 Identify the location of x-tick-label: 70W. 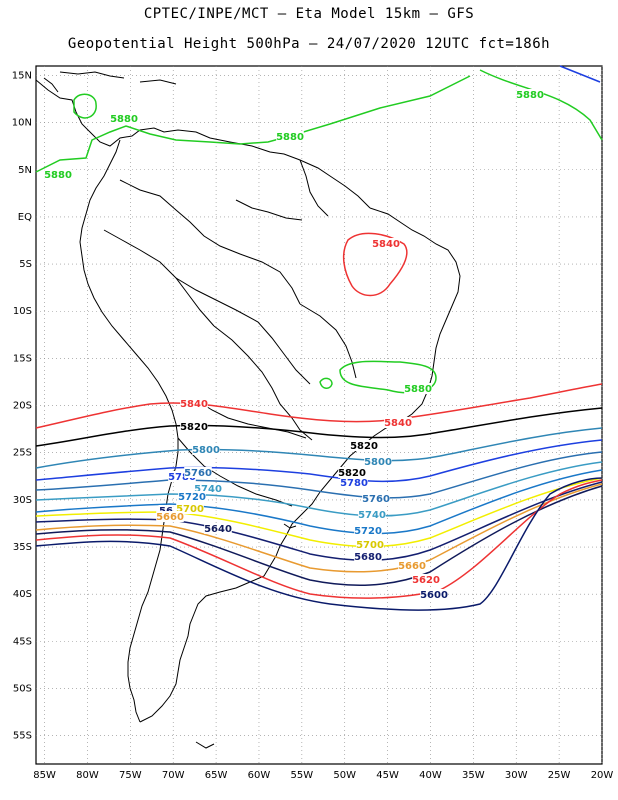
(173, 775).